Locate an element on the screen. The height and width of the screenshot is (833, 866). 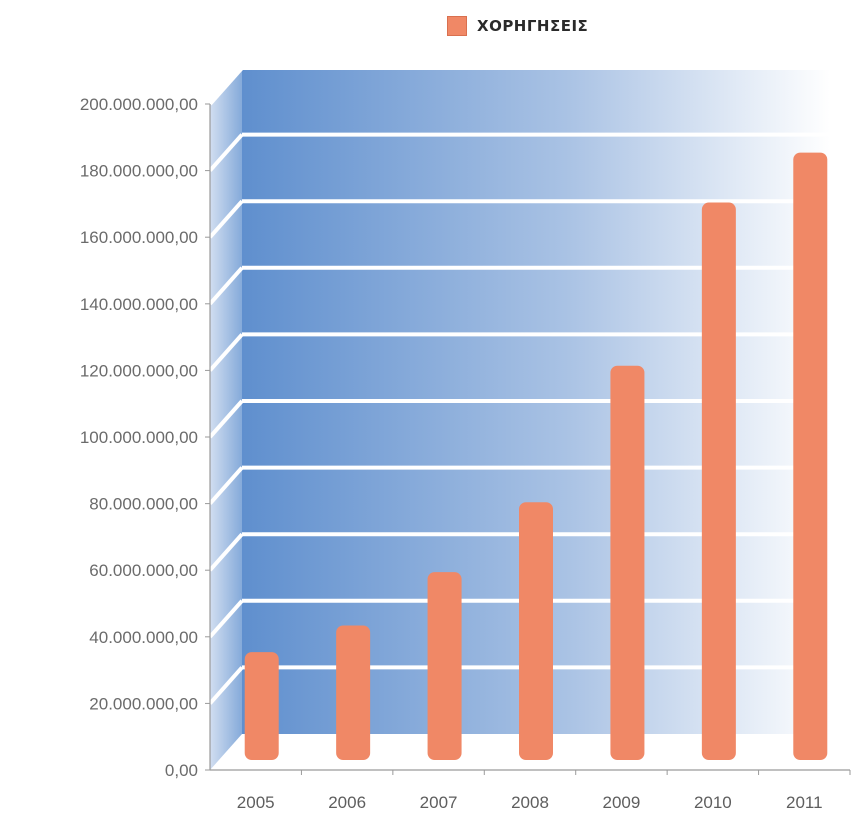
bar-2011 is located at coordinates (810, 456).